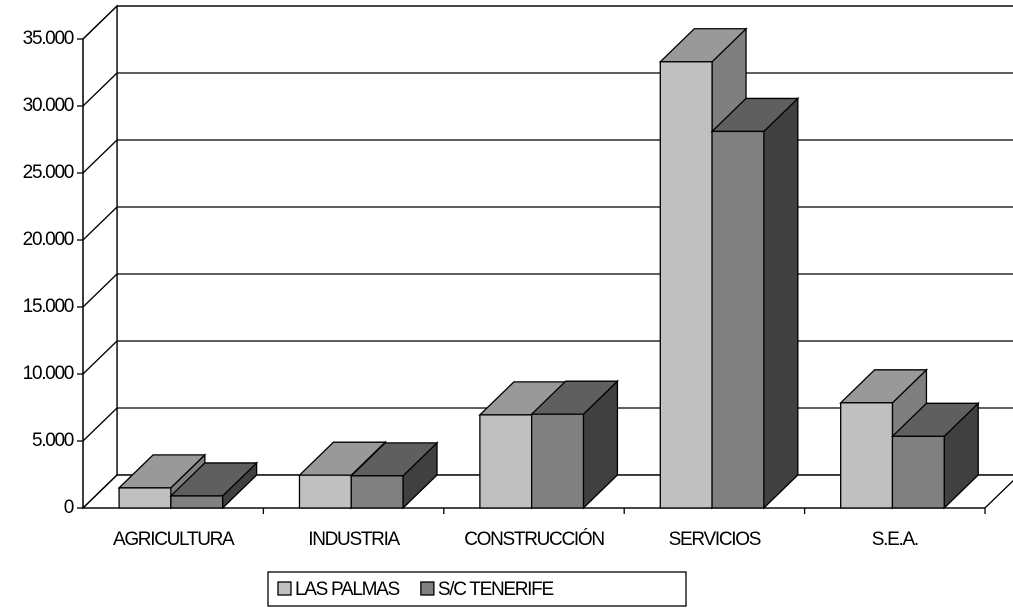 Image resolution: width=1013 pixels, height=612 pixels. I want to click on y-tick-label: 25.000, so click(48, 172).